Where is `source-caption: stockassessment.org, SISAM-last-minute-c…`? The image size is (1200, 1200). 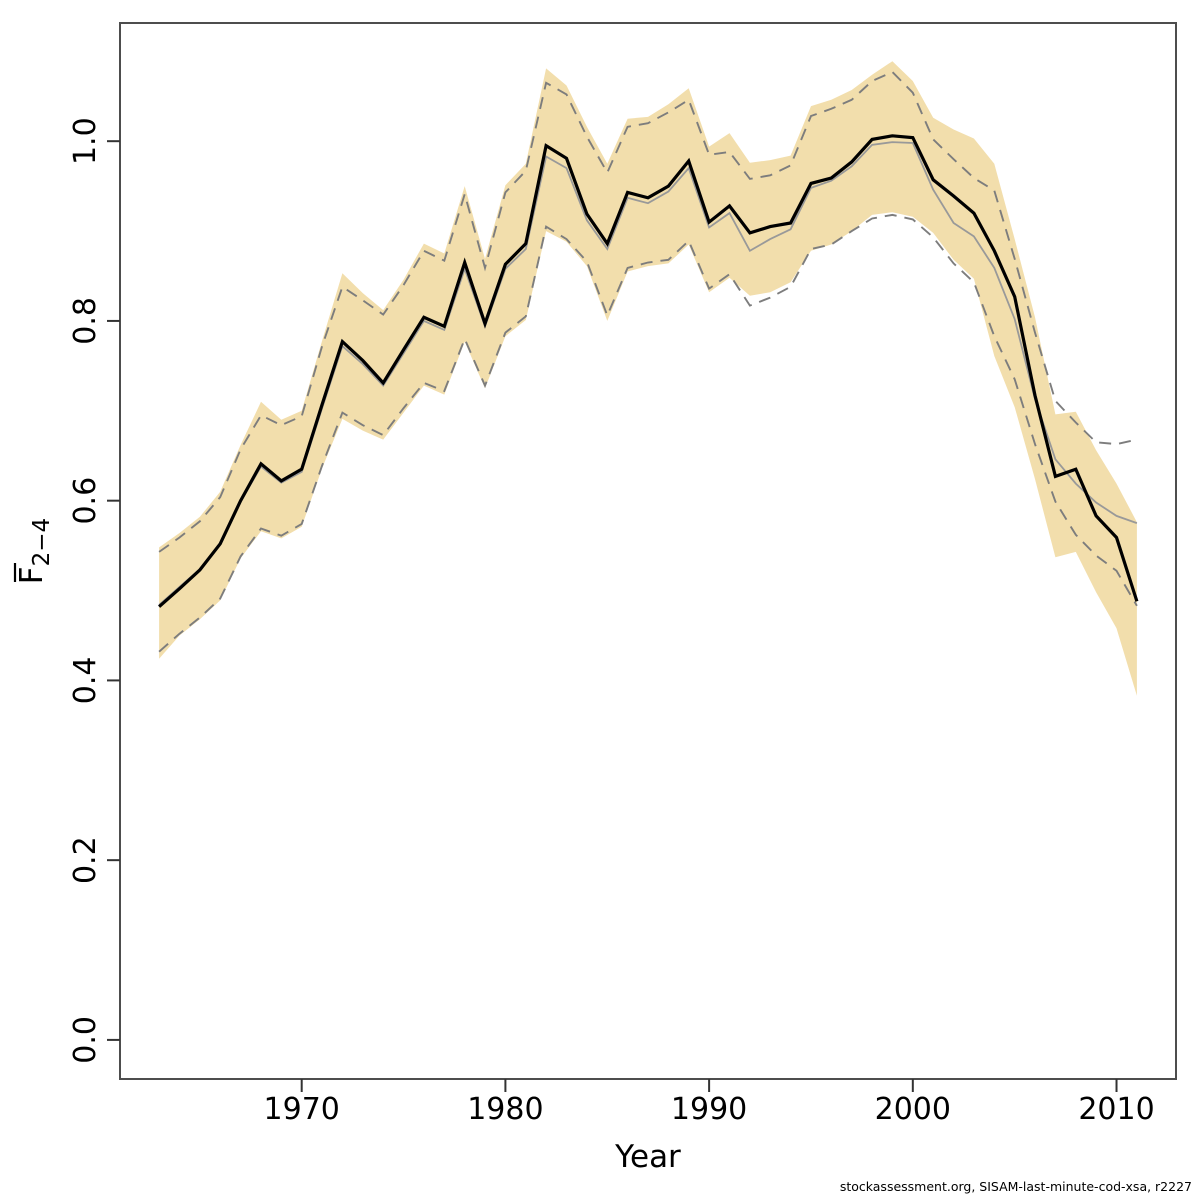 source-caption: stockassessment.org, SISAM-last-minute-c… is located at coordinates (1016, 1186).